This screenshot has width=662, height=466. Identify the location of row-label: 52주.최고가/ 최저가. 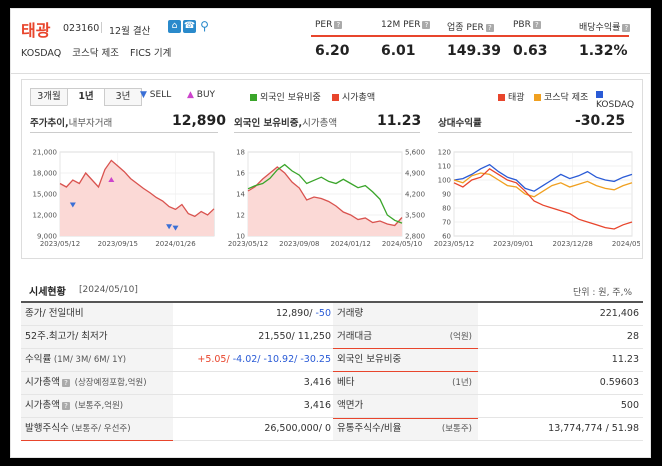
(97, 337).